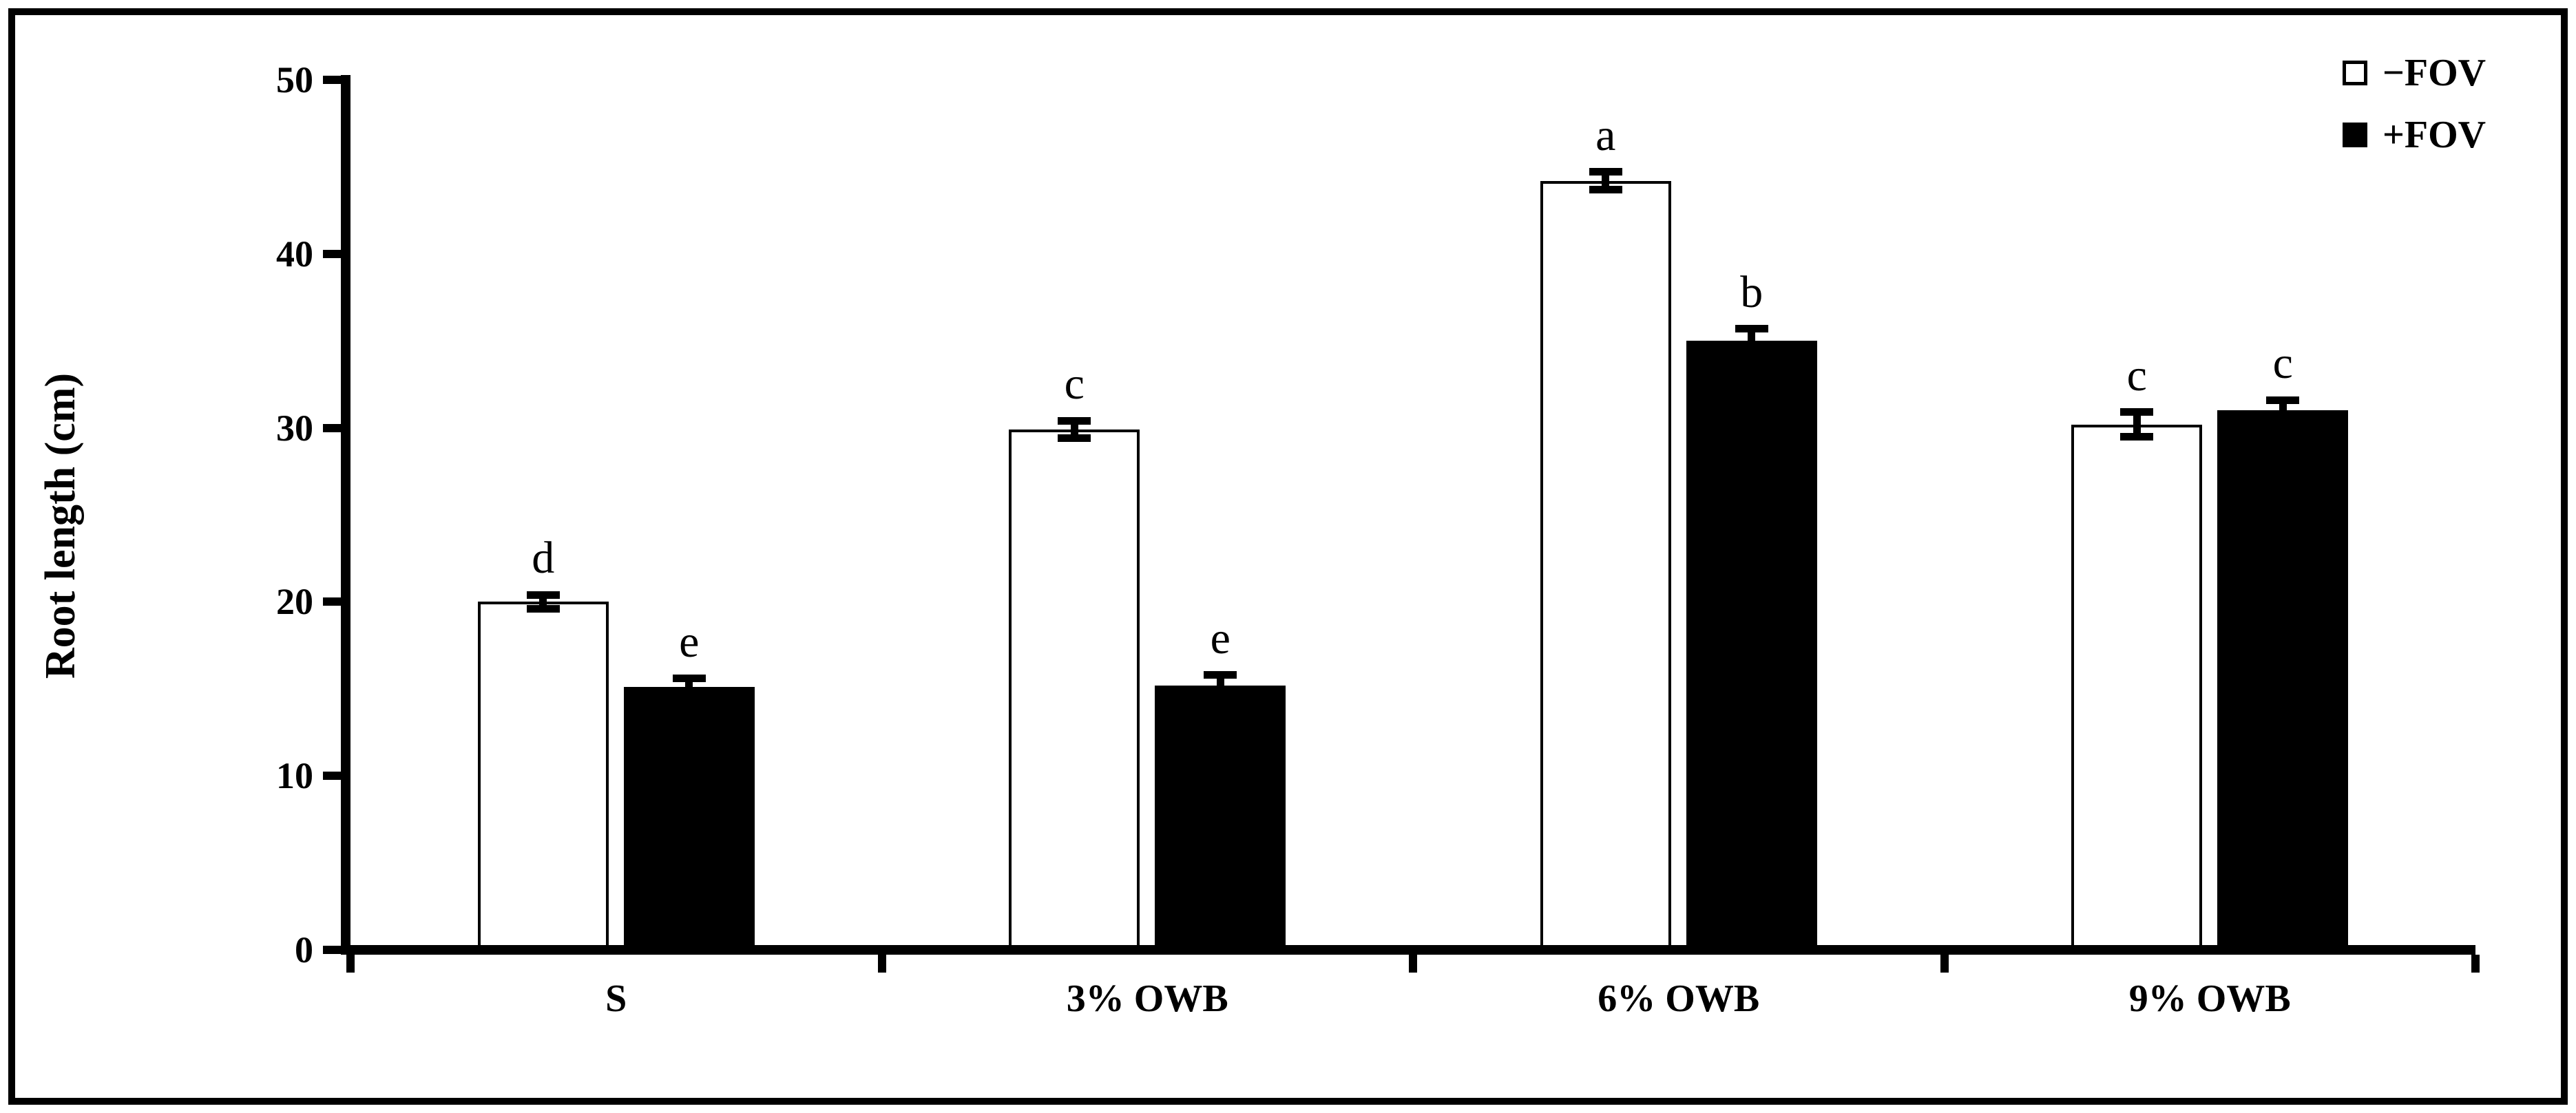 This screenshot has height=1113, width=2576. Describe the element at coordinates (616, 998) in the screenshot. I see `x-axis-category-label: S` at that location.